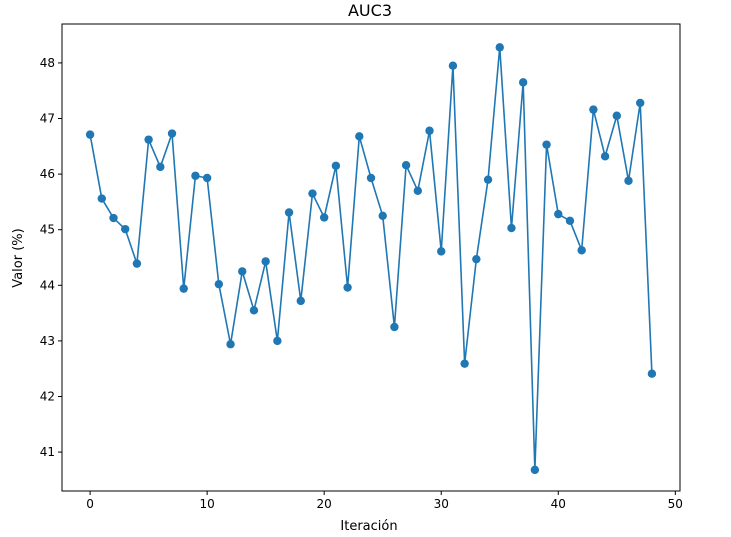 The width and height of the screenshot is (731, 537). I want to click on y-tick-label: 45, so click(47, 230).